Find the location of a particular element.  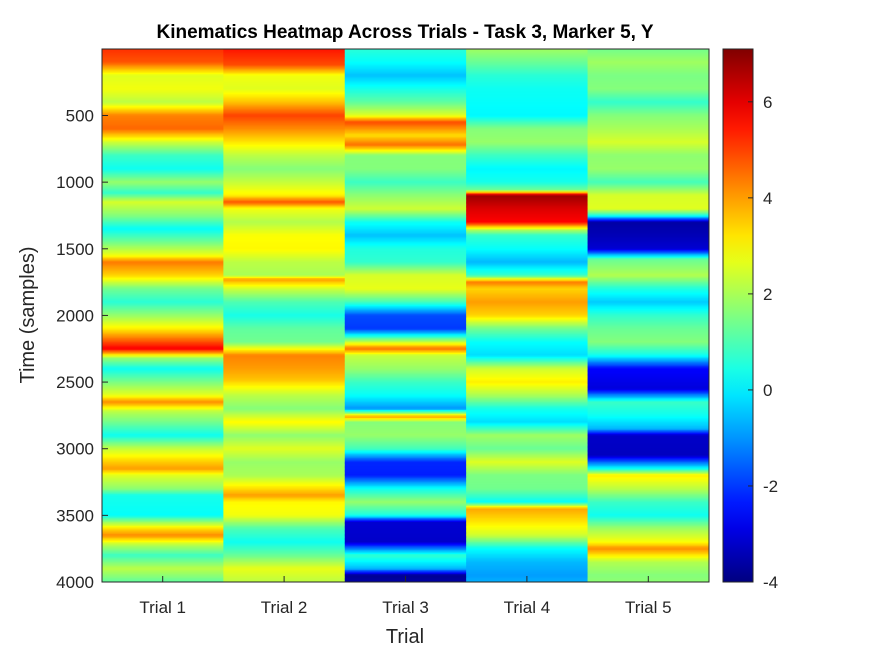

colorbar-tick-label: 2 is located at coordinates (767, 294).